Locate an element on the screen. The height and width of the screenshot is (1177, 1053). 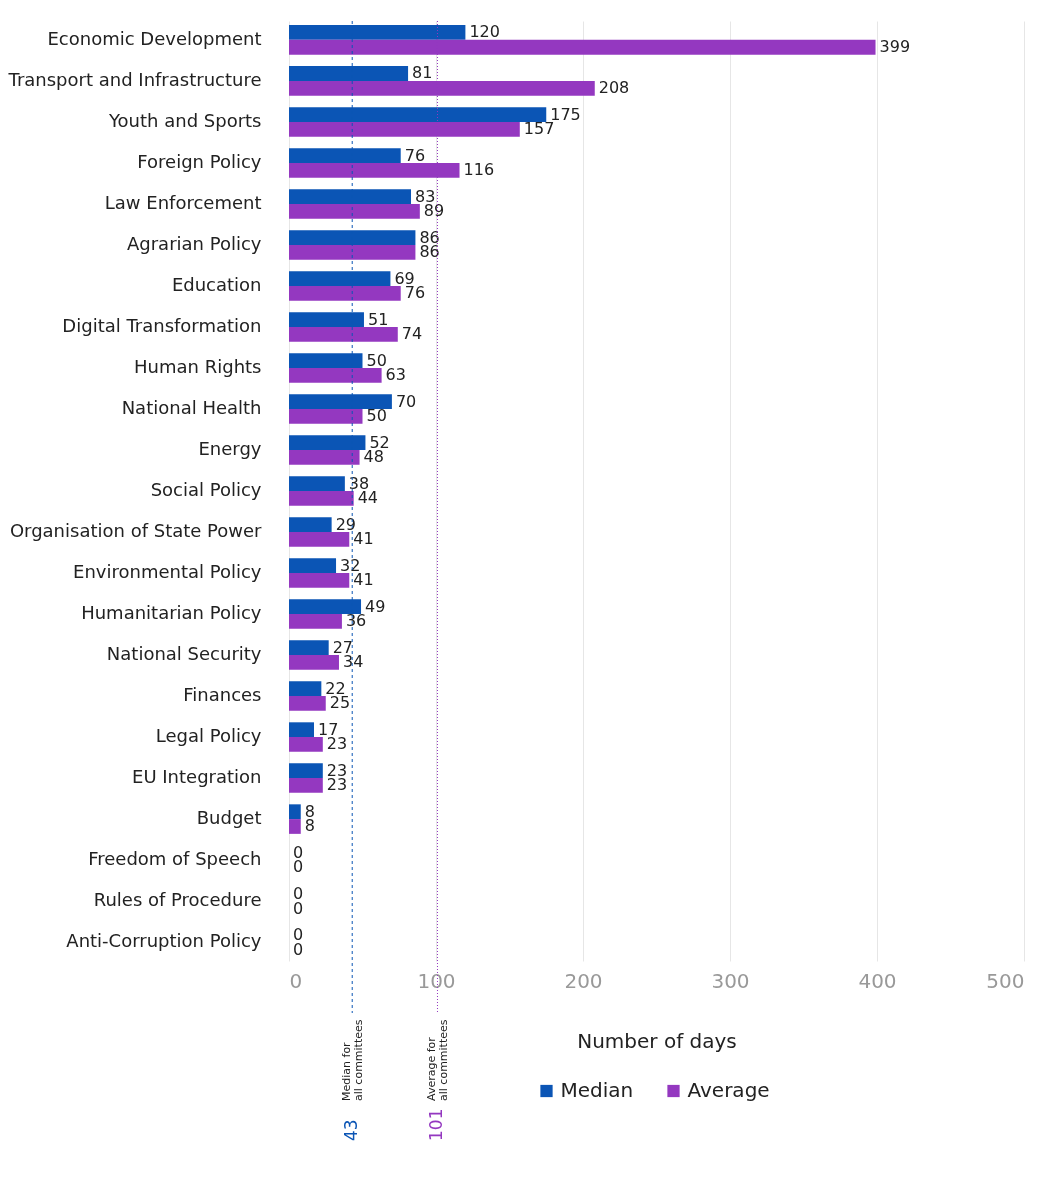
y-tick-label: Environmental Policy is located at coordinates (167, 572).